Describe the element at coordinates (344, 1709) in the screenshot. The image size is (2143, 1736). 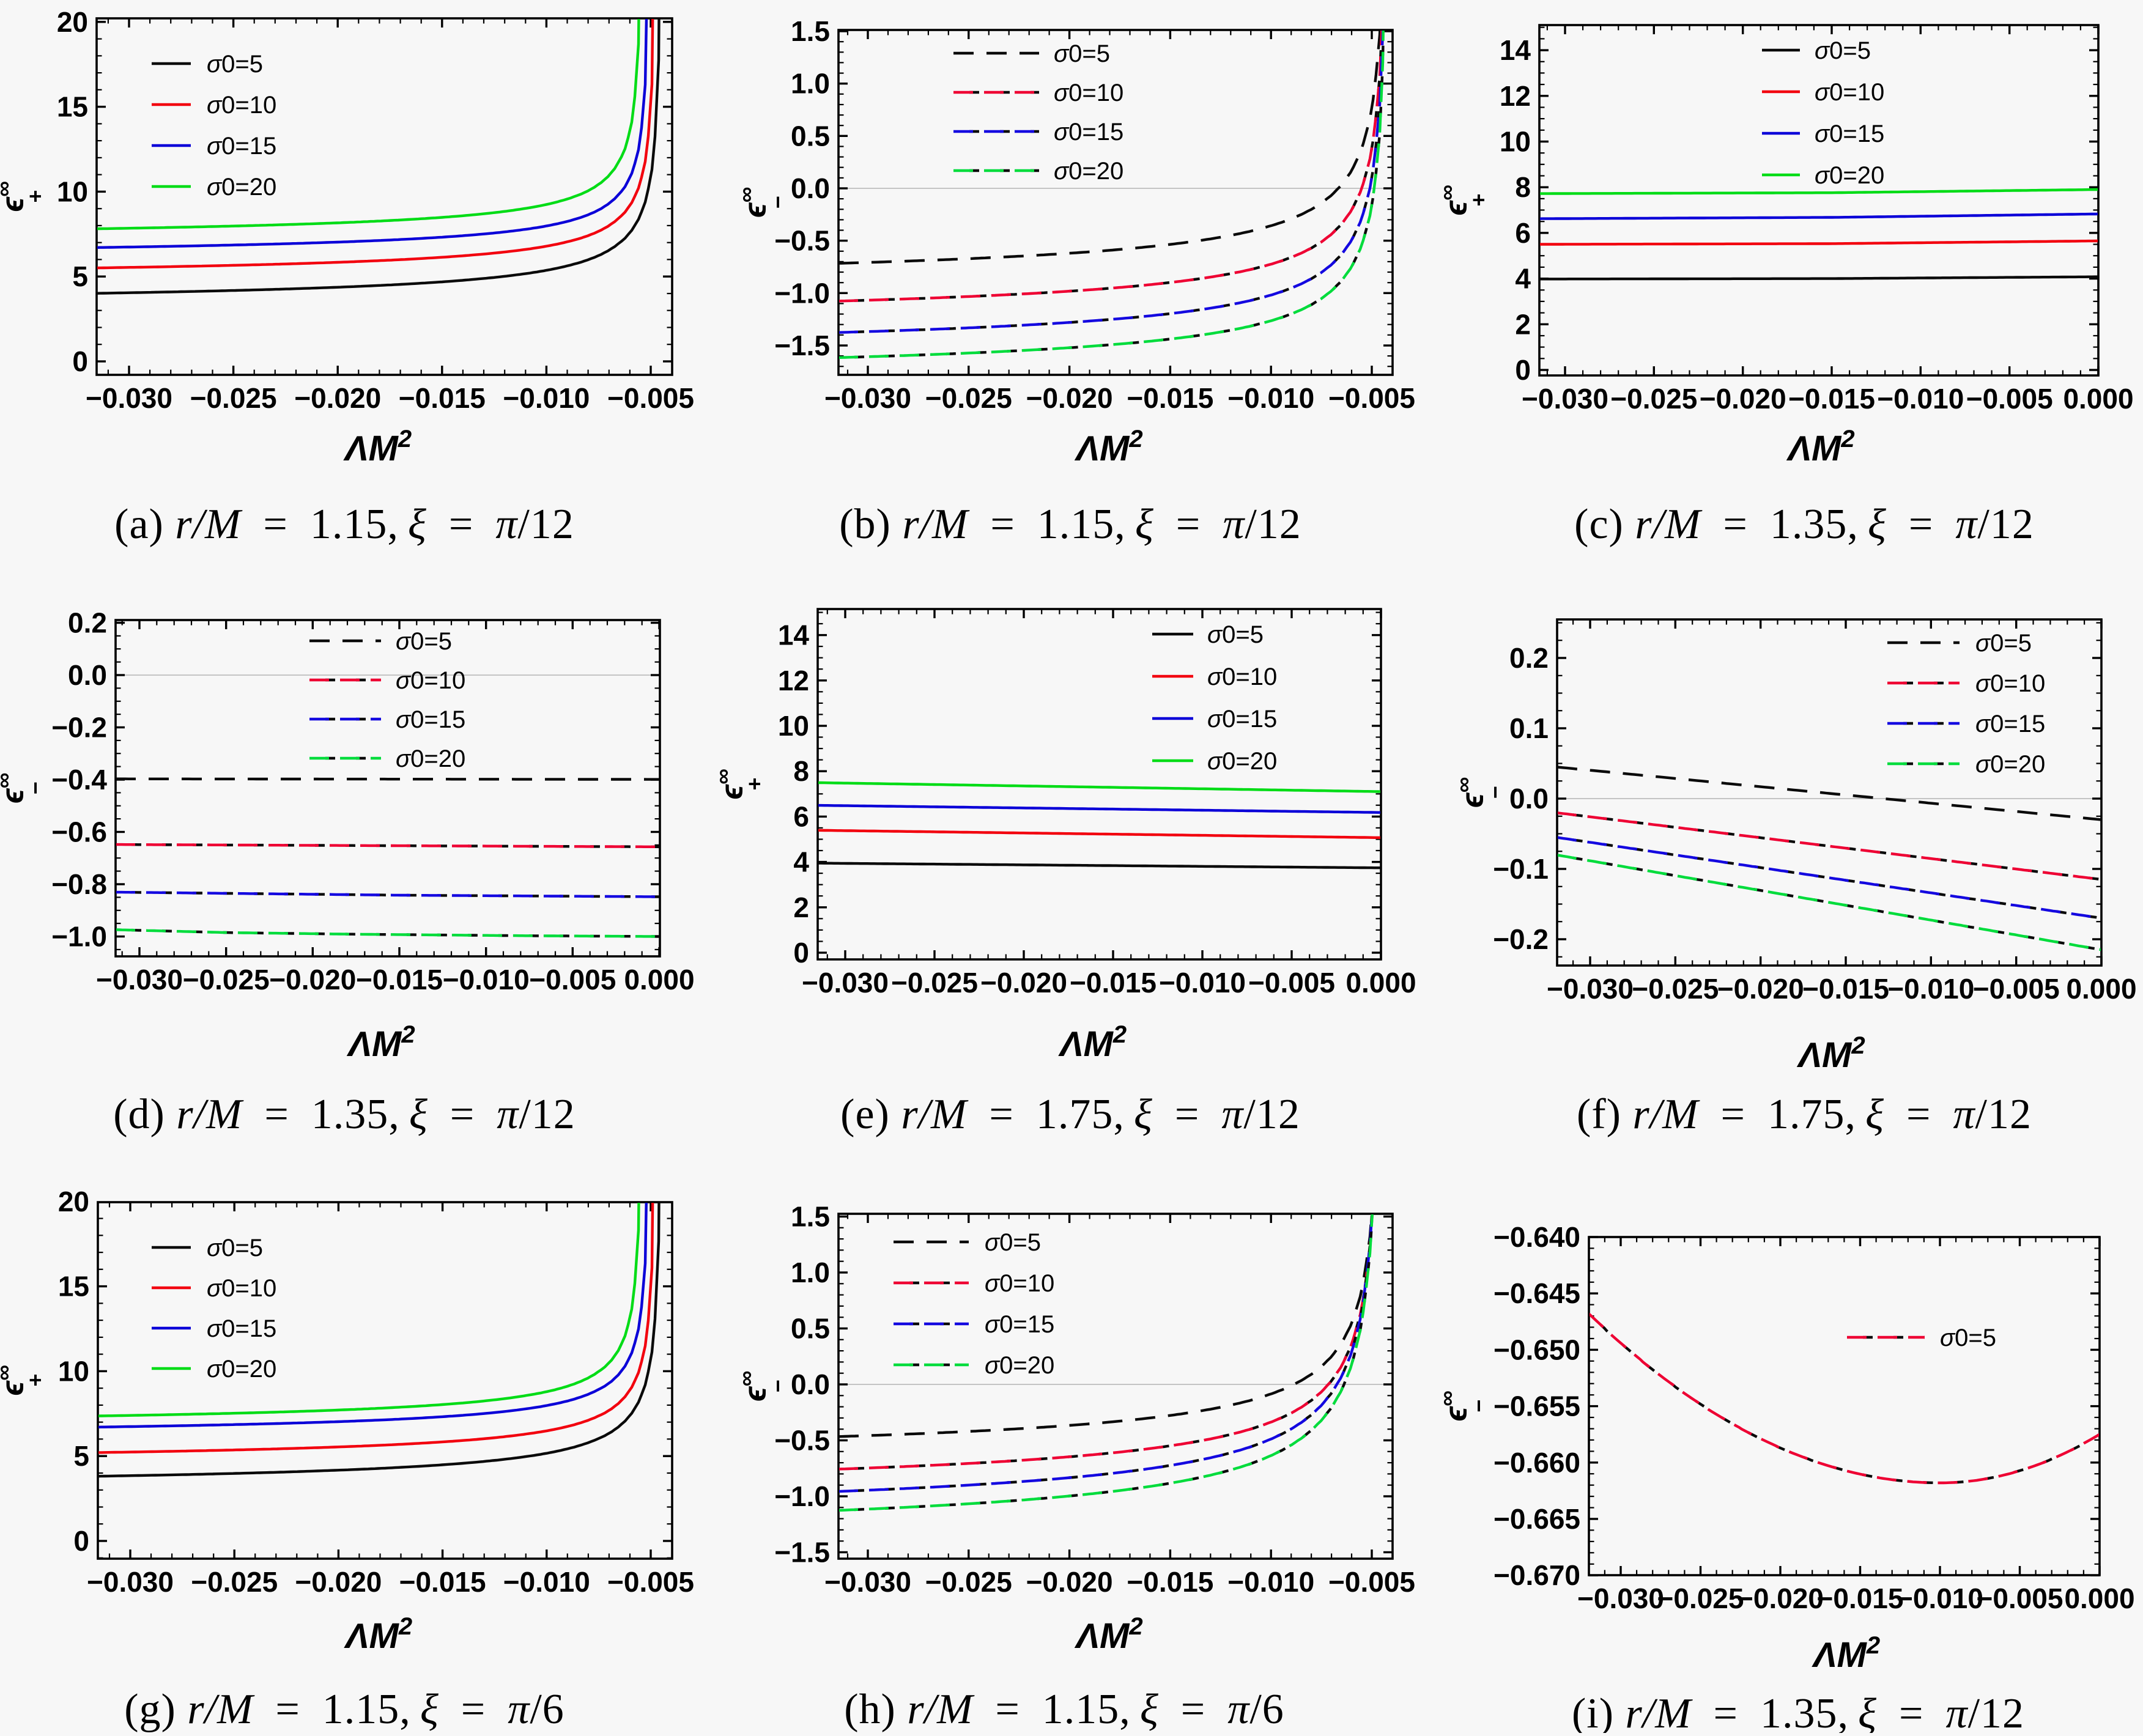
I see `svg-text: (g) r/M = 1.15, ξ = π/6` at that location.